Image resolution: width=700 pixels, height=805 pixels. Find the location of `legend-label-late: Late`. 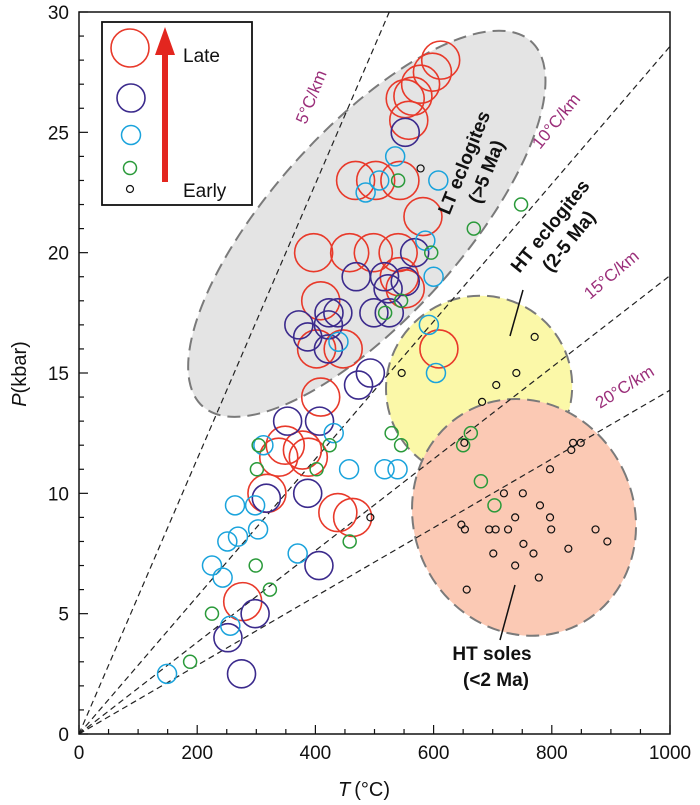

legend-label-late: Late is located at coordinates (201, 56).